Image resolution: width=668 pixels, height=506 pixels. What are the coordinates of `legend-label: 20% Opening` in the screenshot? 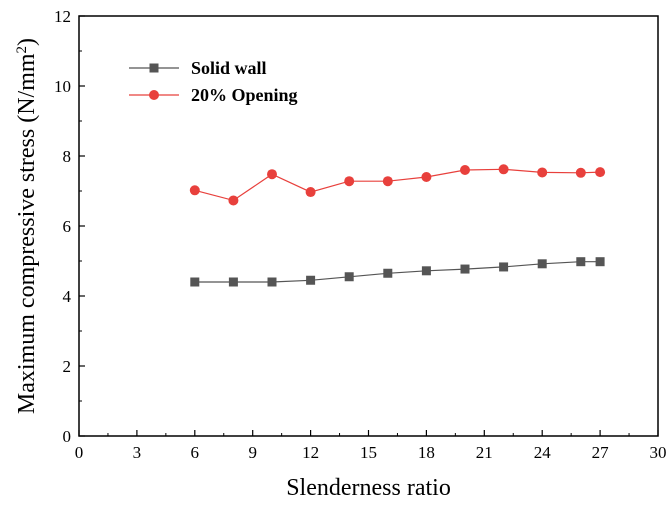 It's located at (244, 95).